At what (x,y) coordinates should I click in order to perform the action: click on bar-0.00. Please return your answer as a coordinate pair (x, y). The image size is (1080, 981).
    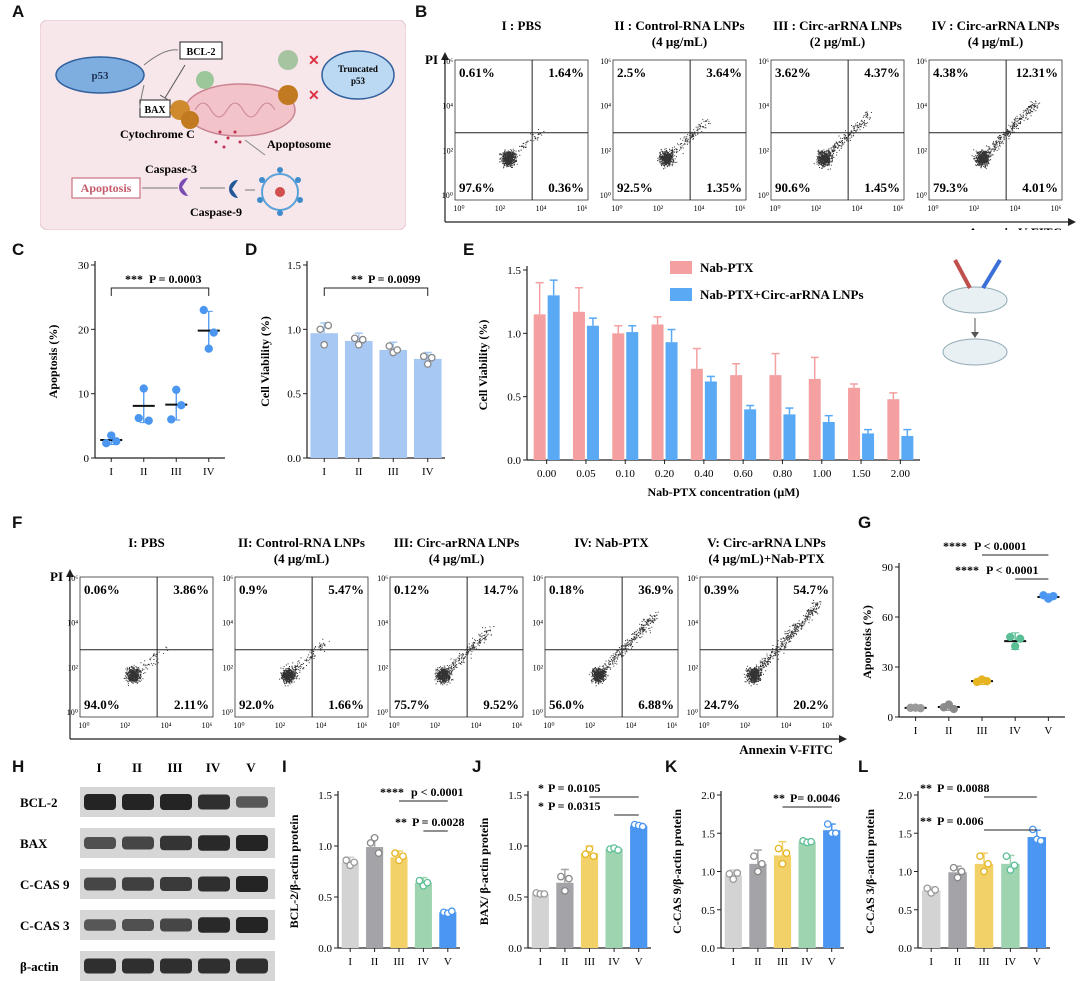
    Looking at the image, I should click on (553, 377).